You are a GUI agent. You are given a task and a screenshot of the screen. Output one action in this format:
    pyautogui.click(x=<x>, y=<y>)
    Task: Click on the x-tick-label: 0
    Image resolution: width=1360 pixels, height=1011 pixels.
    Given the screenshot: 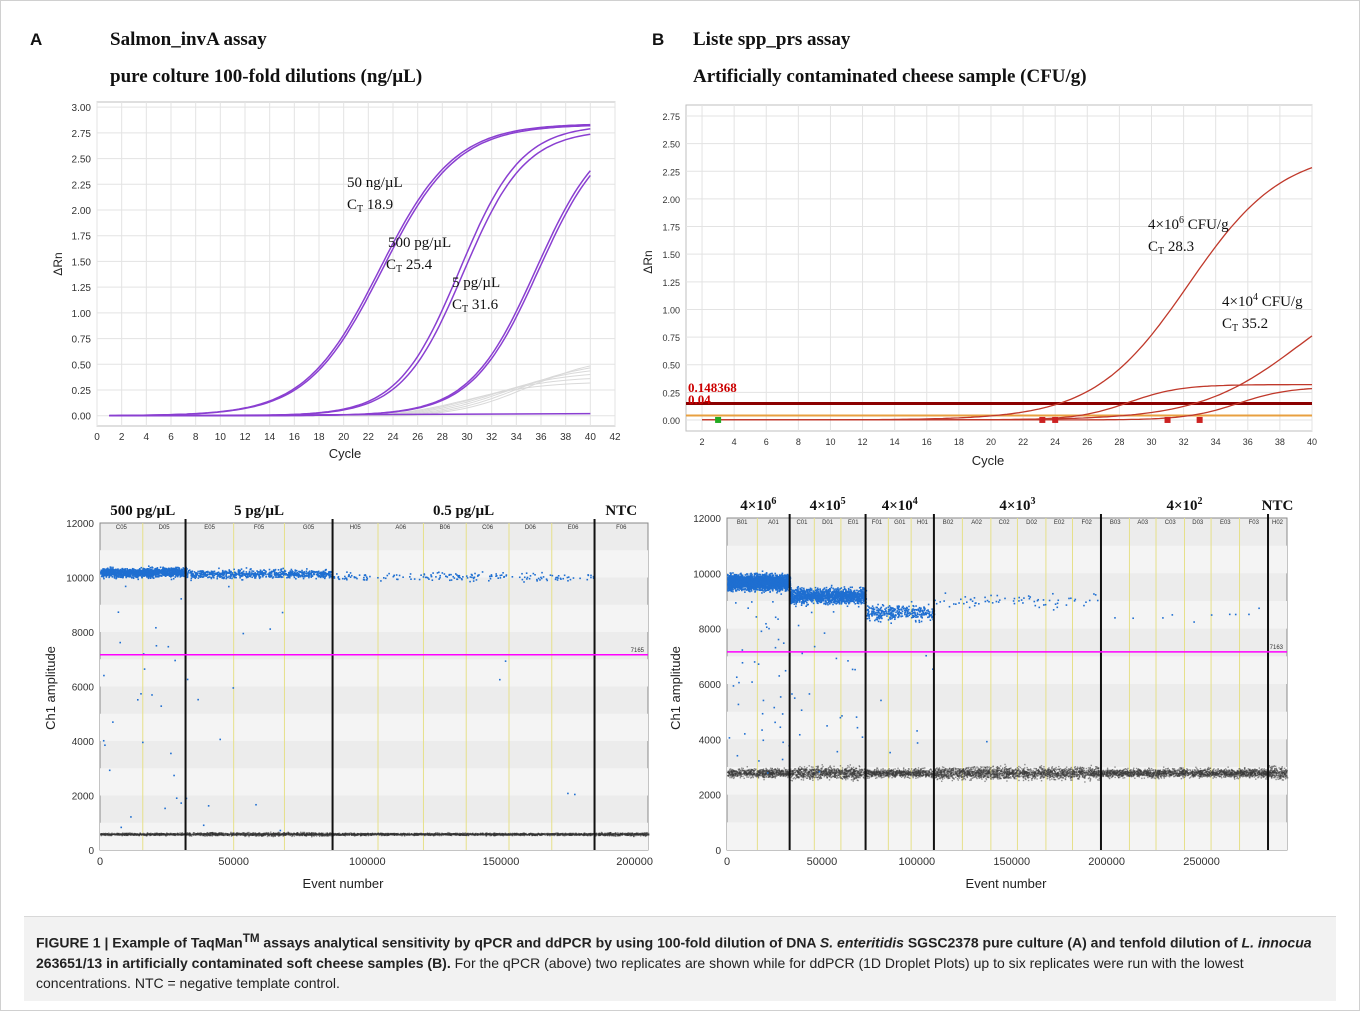 What is the action you would take?
    pyautogui.click(x=97, y=437)
    